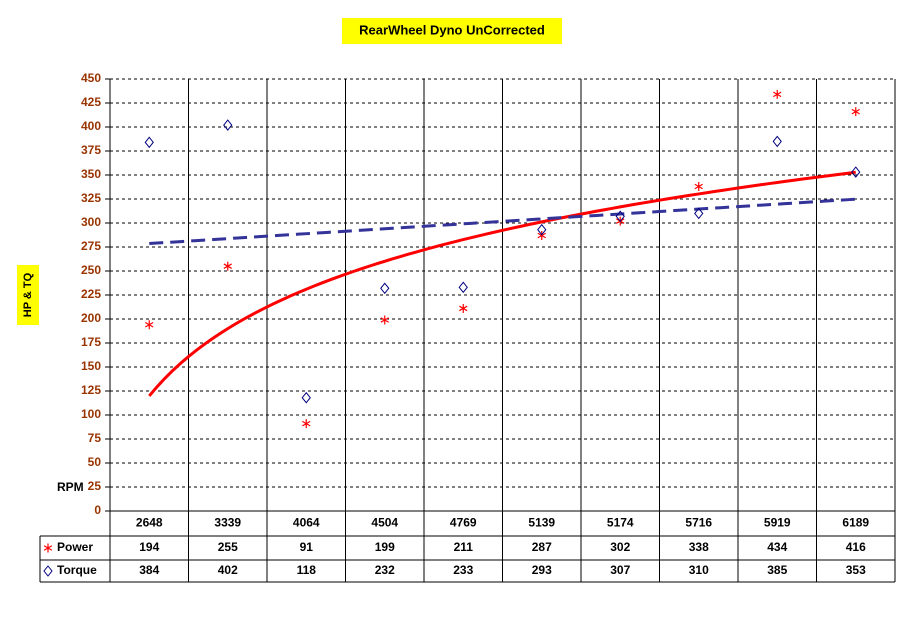 The width and height of the screenshot is (909, 621). I want to click on x-tick-label: 5174, so click(620, 523).